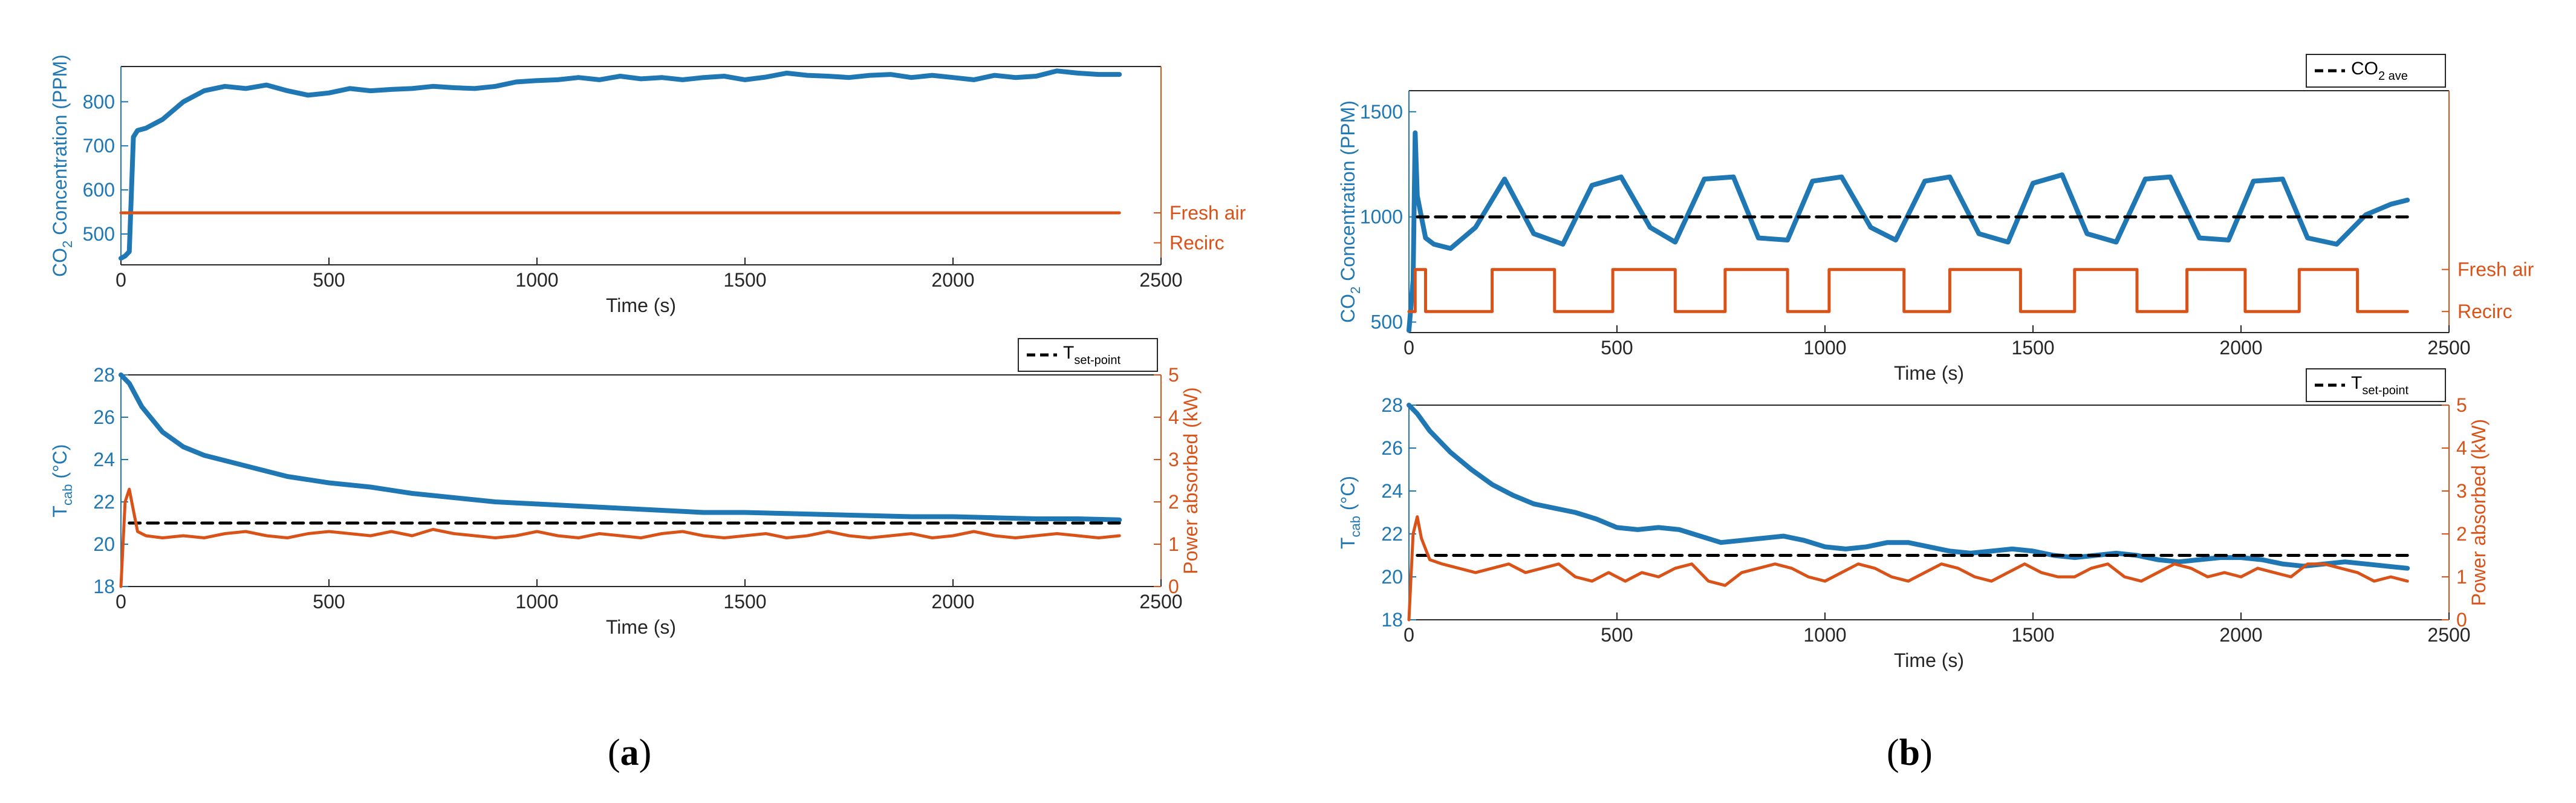  Describe the element at coordinates (99, 146) in the screenshot. I see `y-left-tick-label: 700` at that location.